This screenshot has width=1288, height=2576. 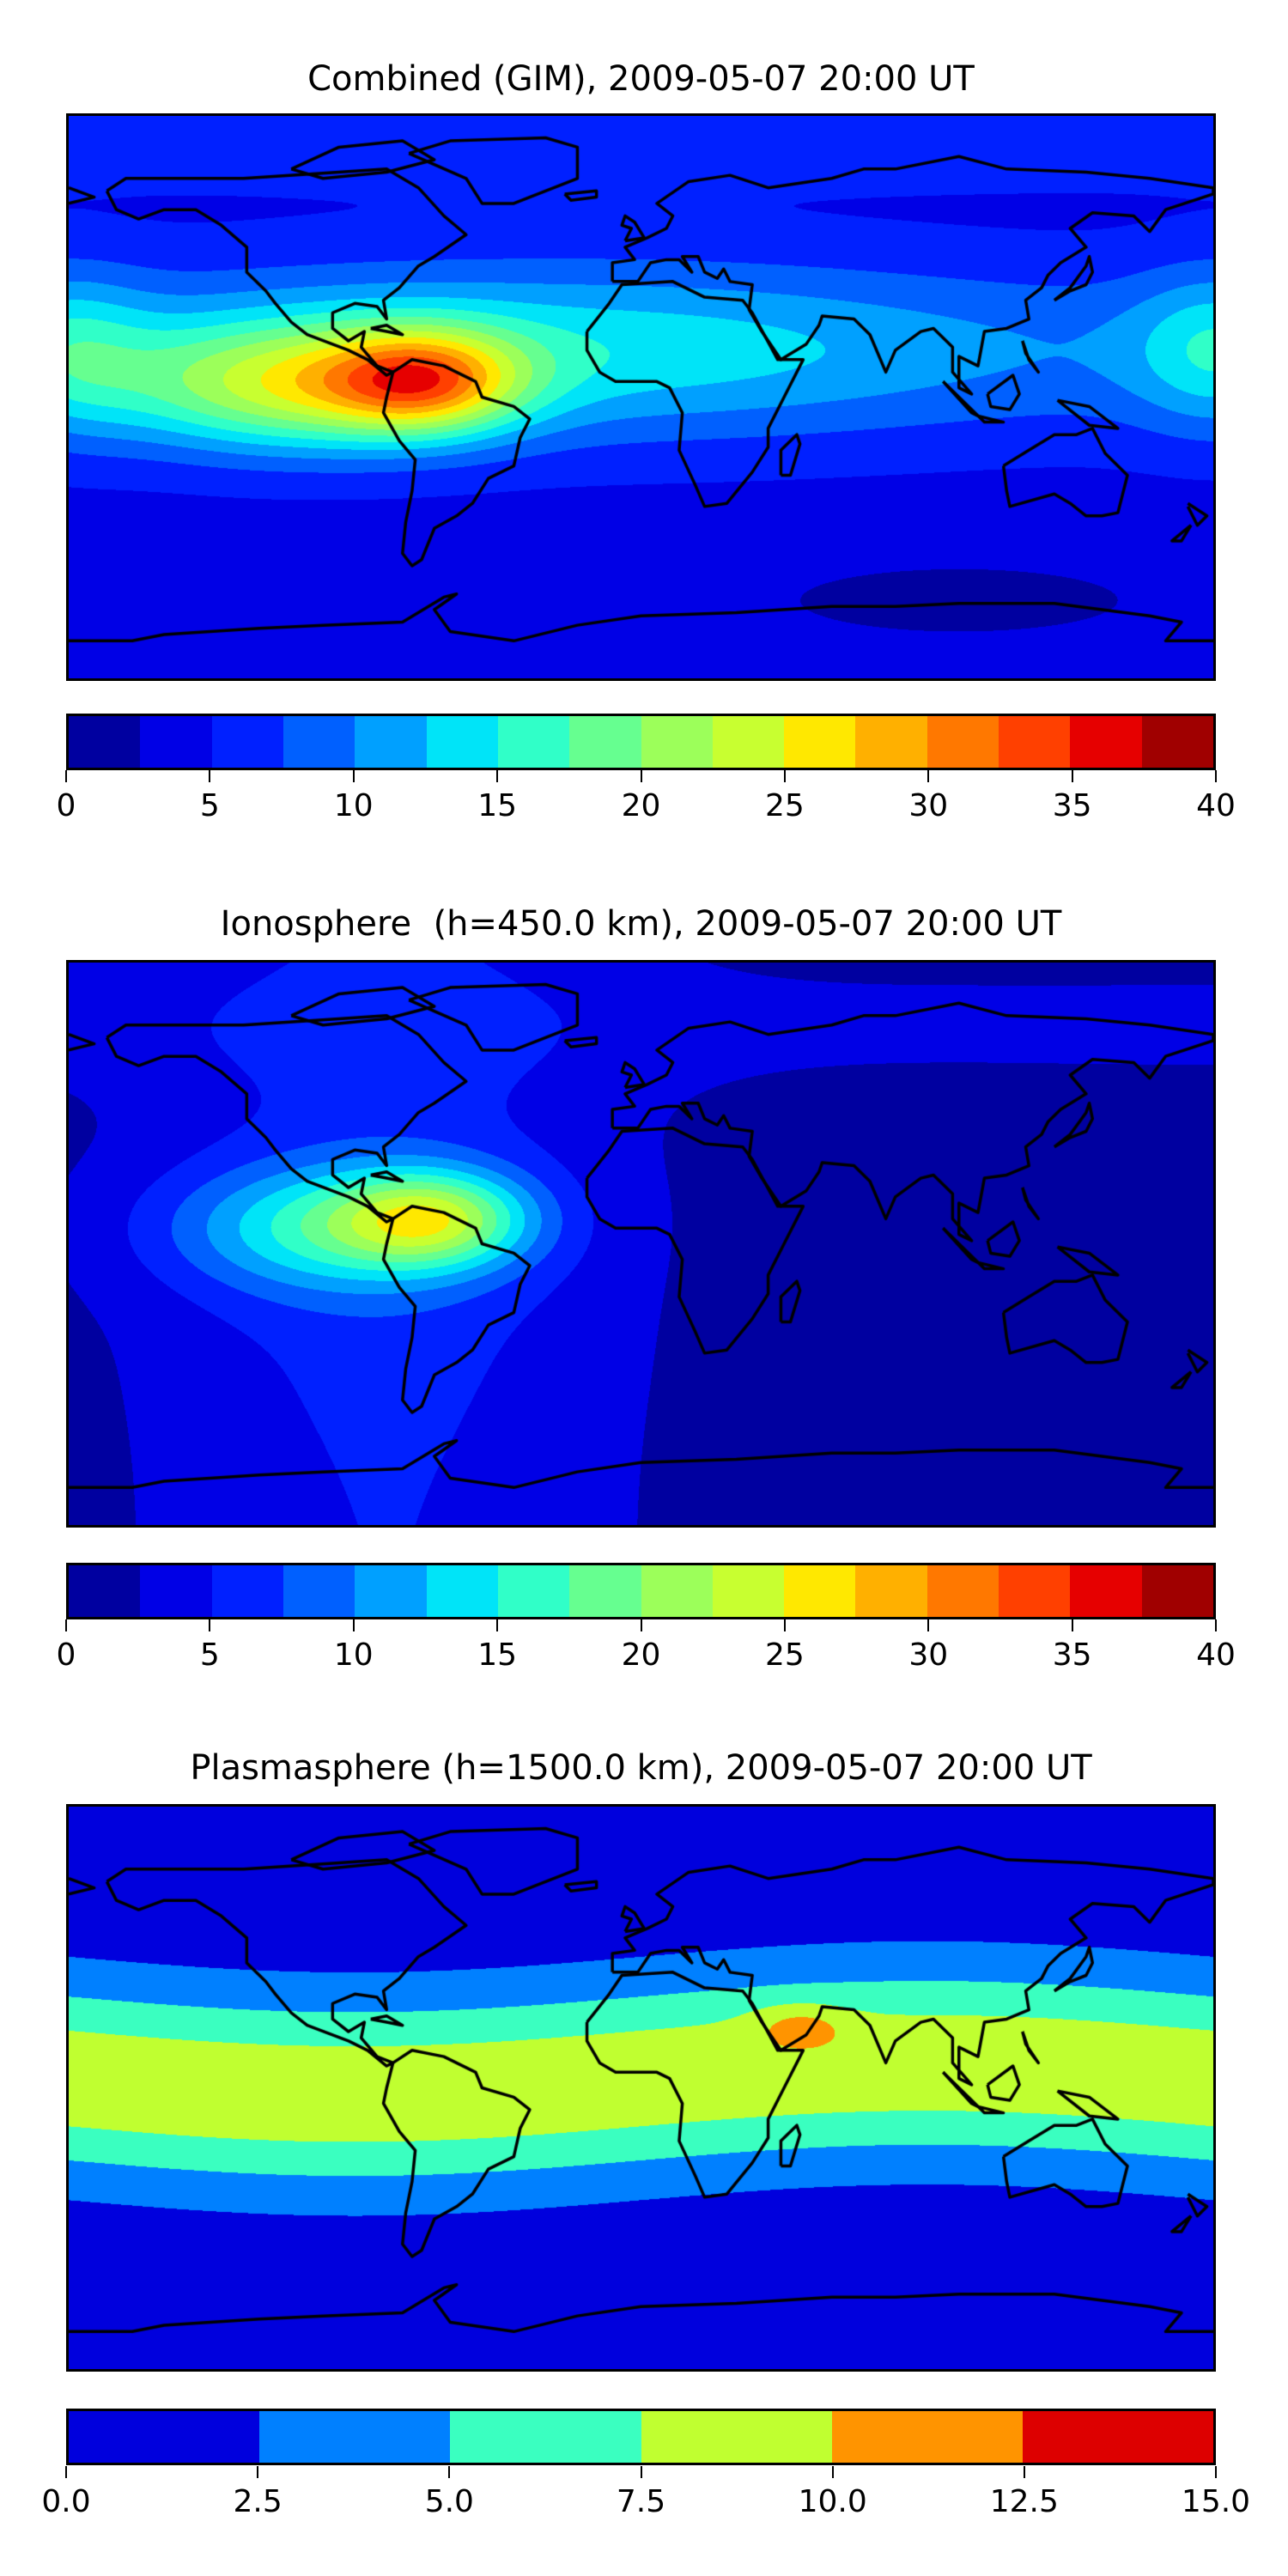 I want to click on colorbar-tick-label: 5.0, so click(x=449, y=2501).